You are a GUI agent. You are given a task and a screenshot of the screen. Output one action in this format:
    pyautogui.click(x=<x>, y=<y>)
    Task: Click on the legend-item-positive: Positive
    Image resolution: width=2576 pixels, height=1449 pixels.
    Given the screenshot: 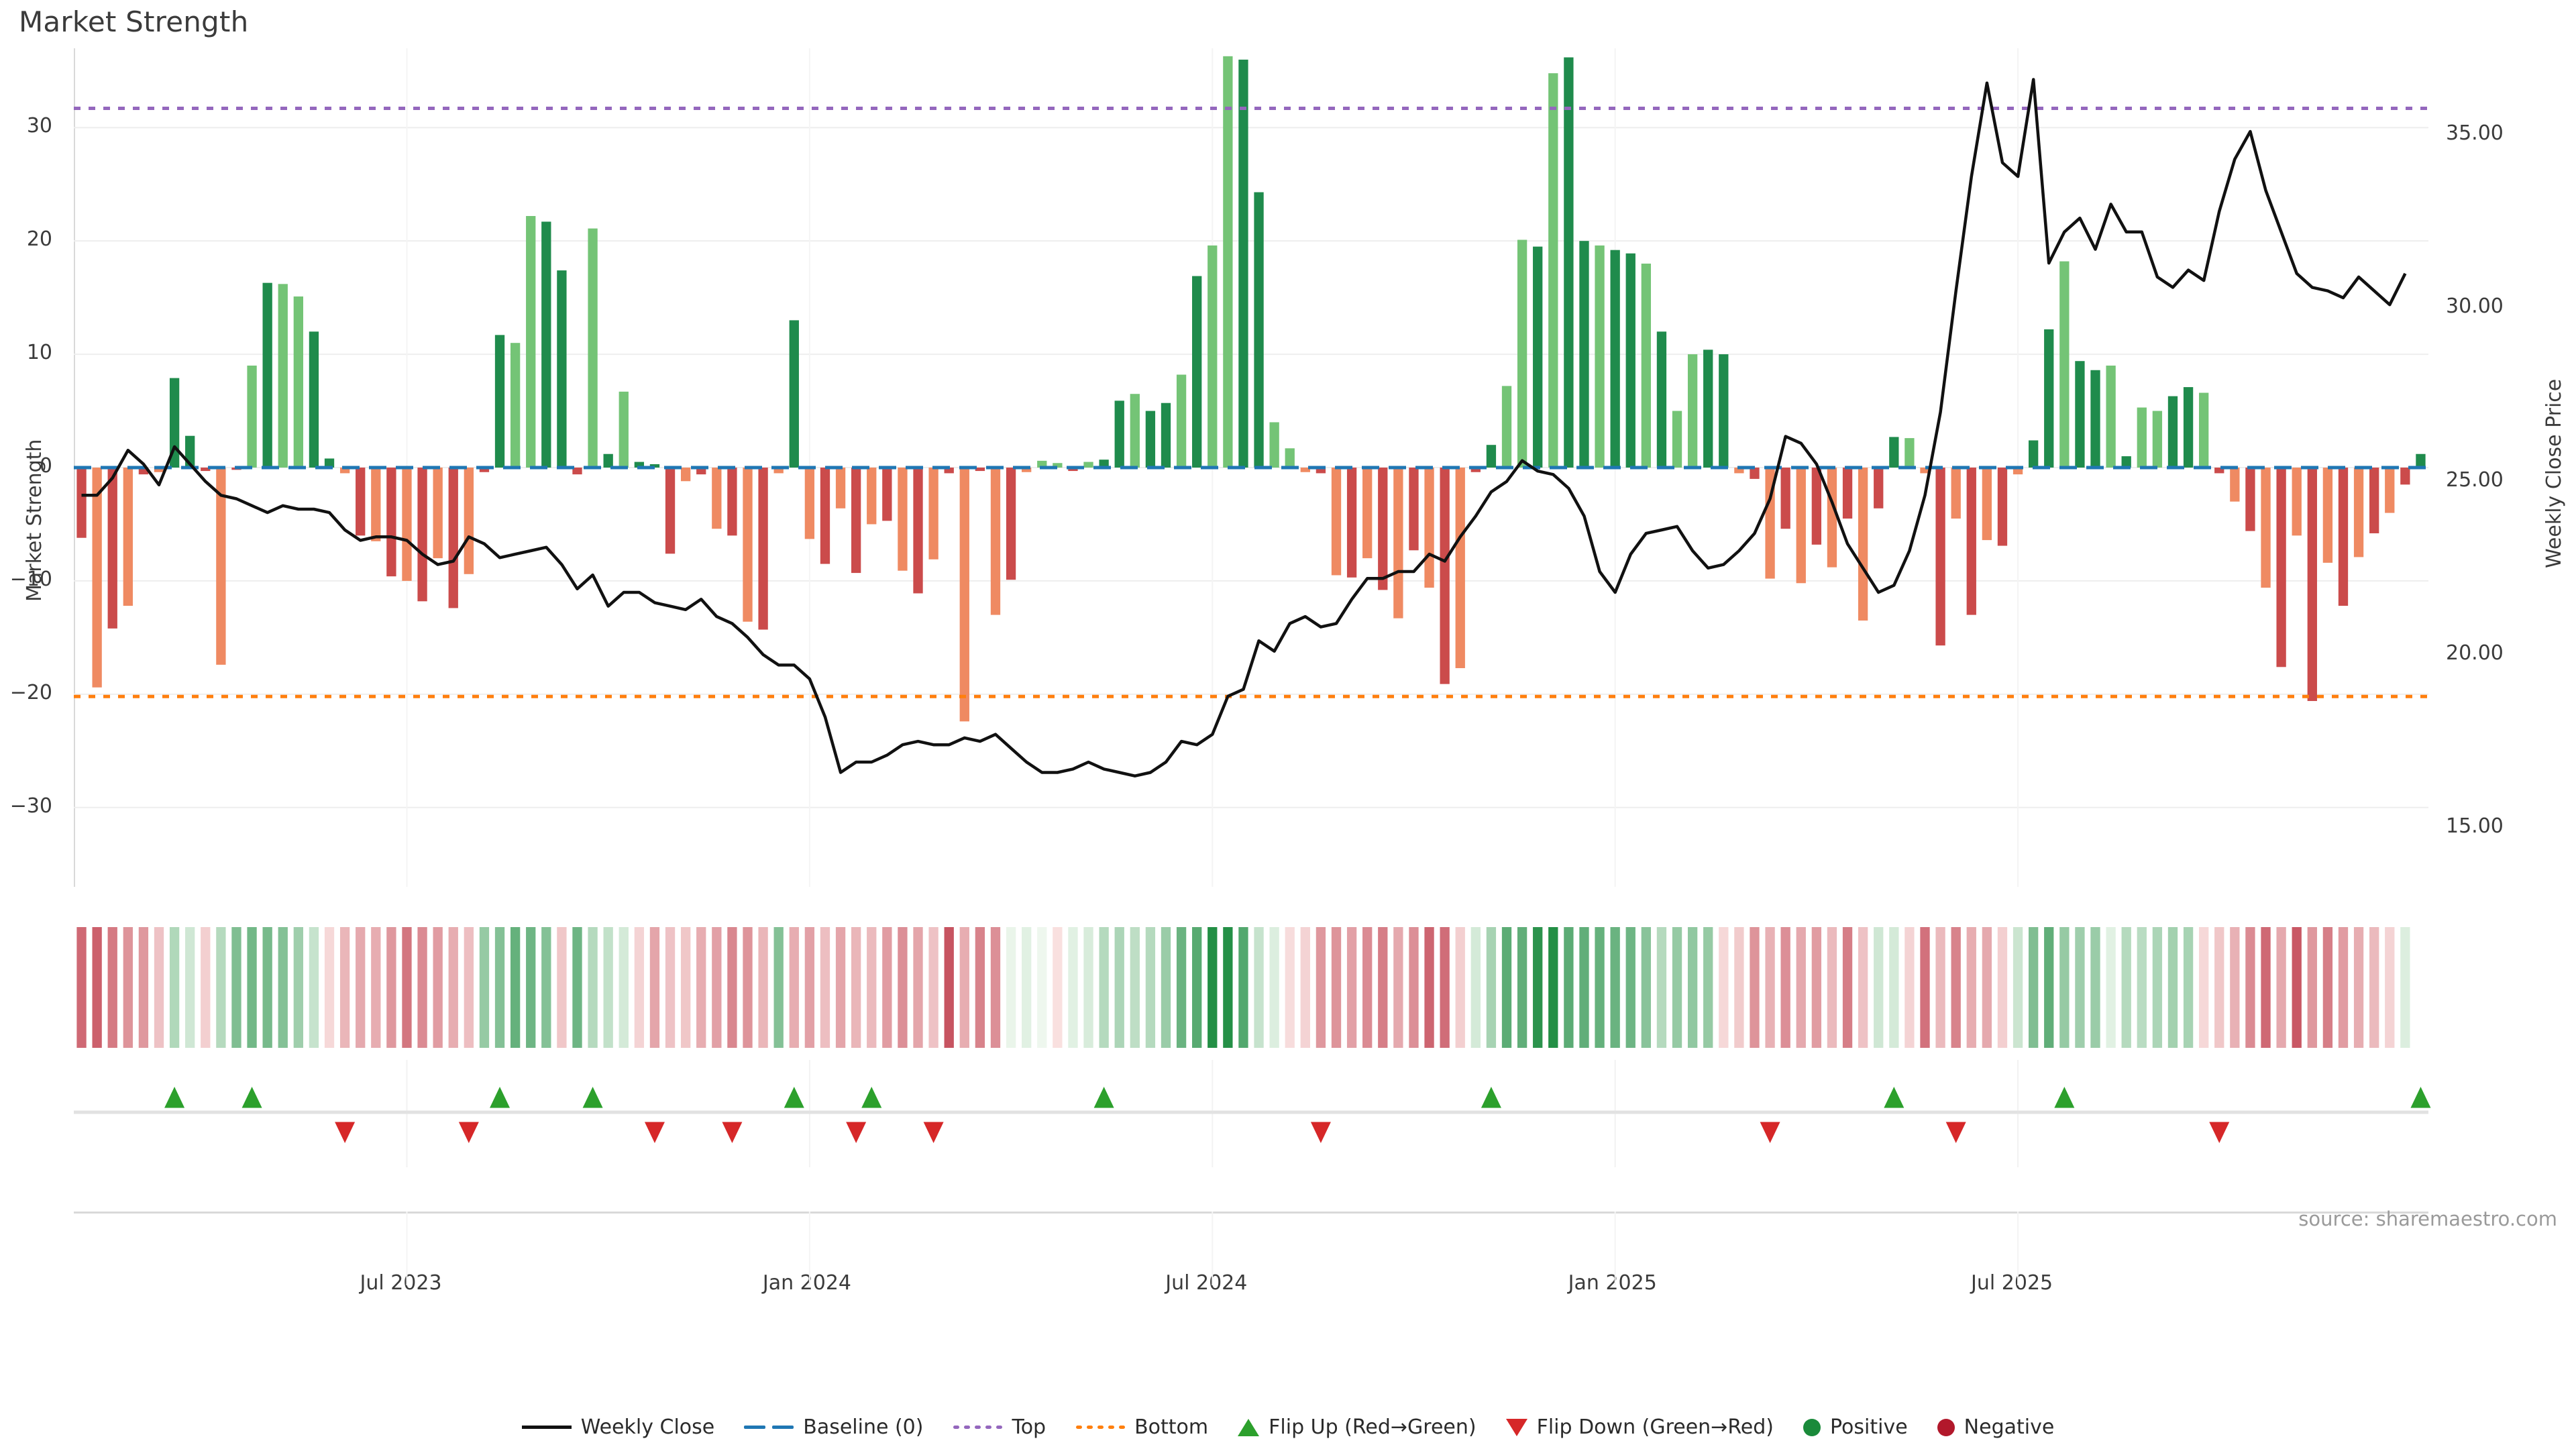 What is the action you would take?
    pyautogui.click(x=1855, y=1427)
    